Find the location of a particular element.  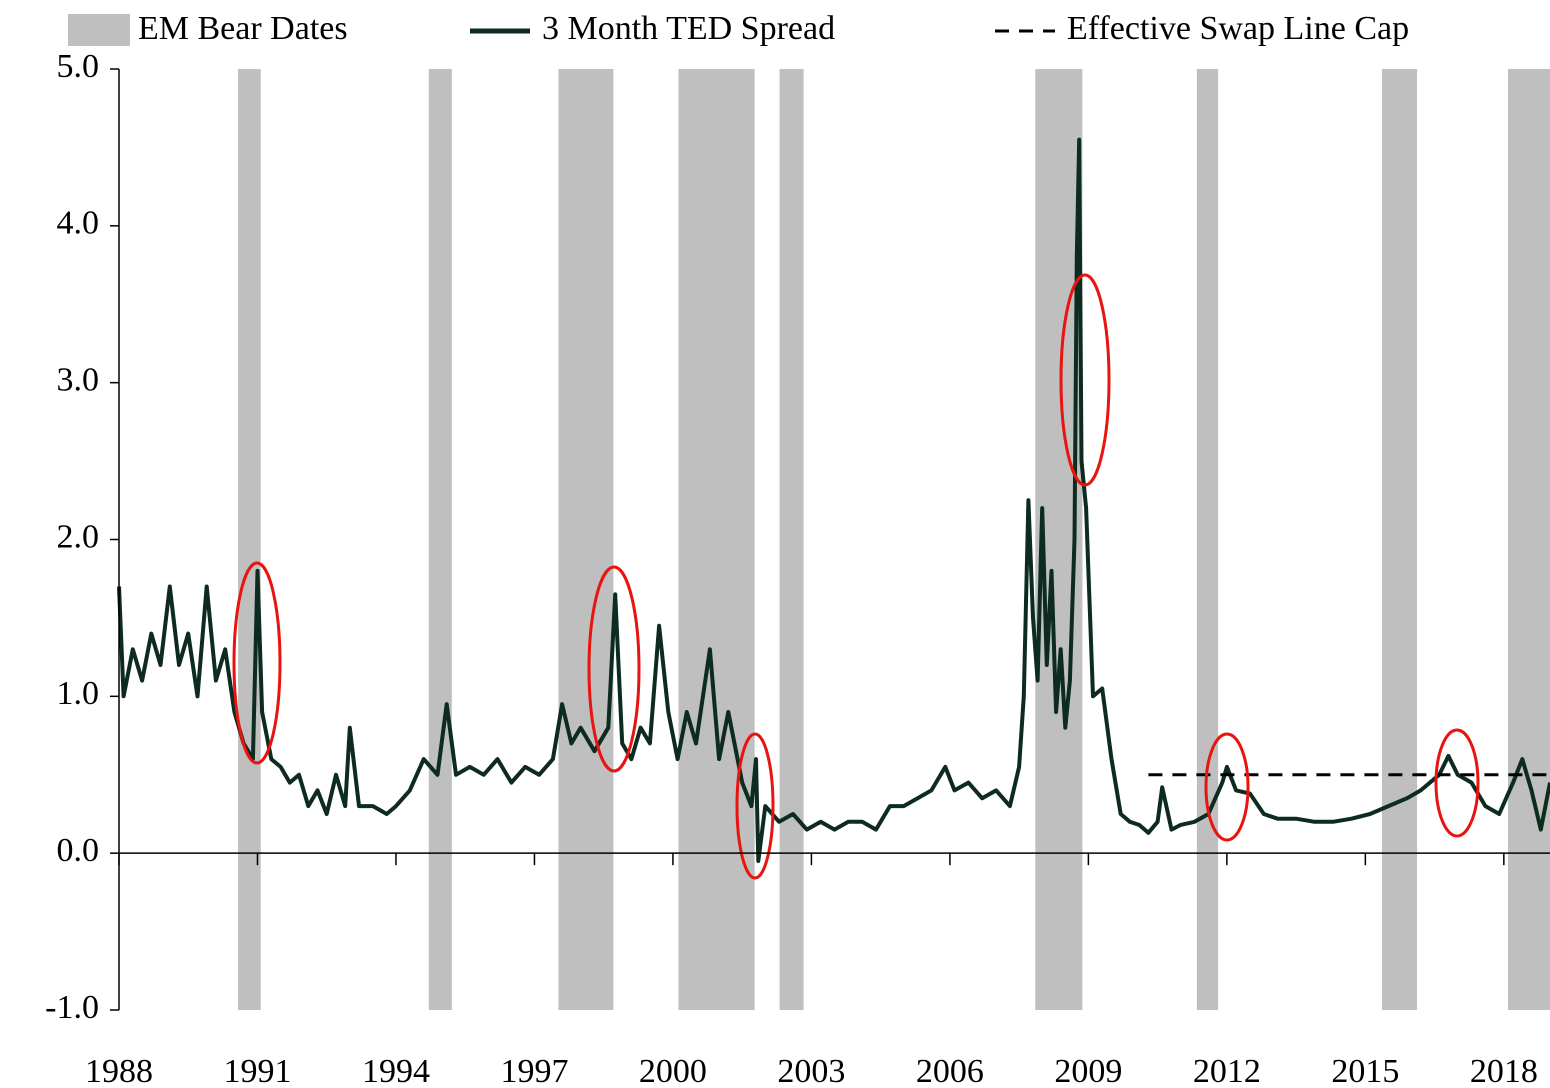

x-tick-label: 1988 is located at coordinates (119, 1070).